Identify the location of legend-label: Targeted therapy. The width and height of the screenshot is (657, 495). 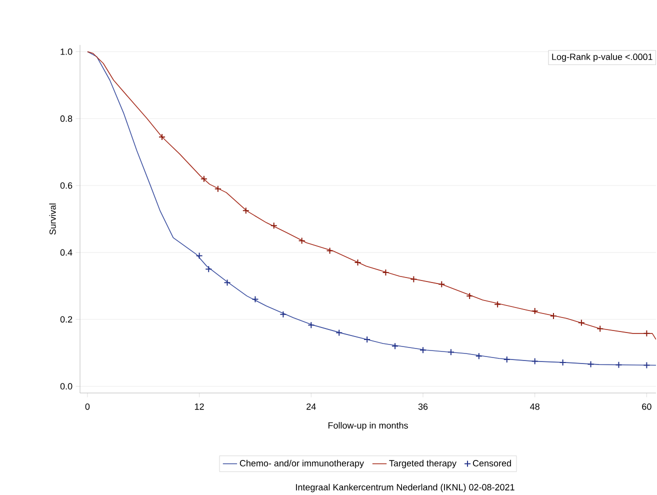
(422, 464).